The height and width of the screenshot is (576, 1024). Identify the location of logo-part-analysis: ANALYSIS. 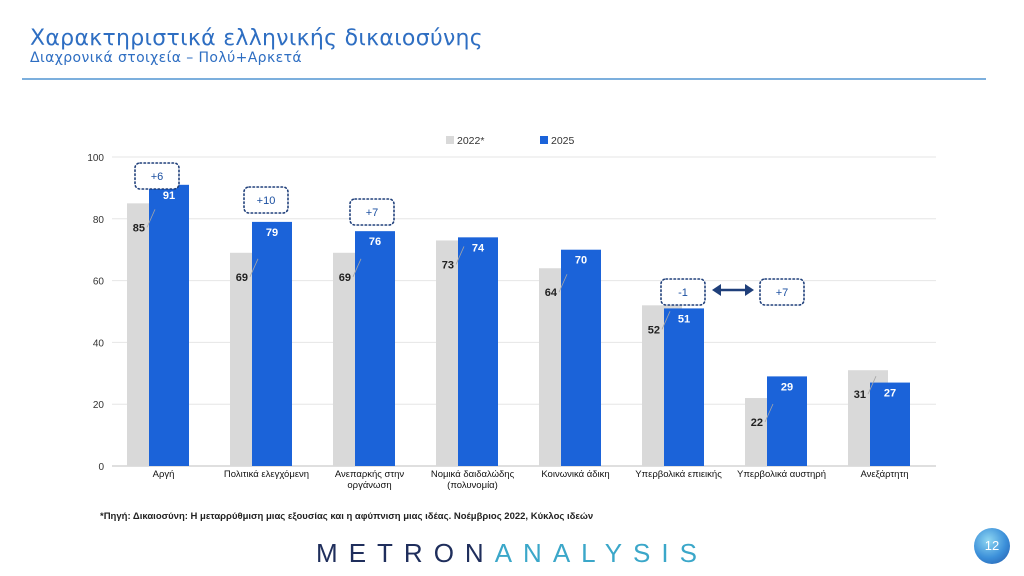
(601, 553).